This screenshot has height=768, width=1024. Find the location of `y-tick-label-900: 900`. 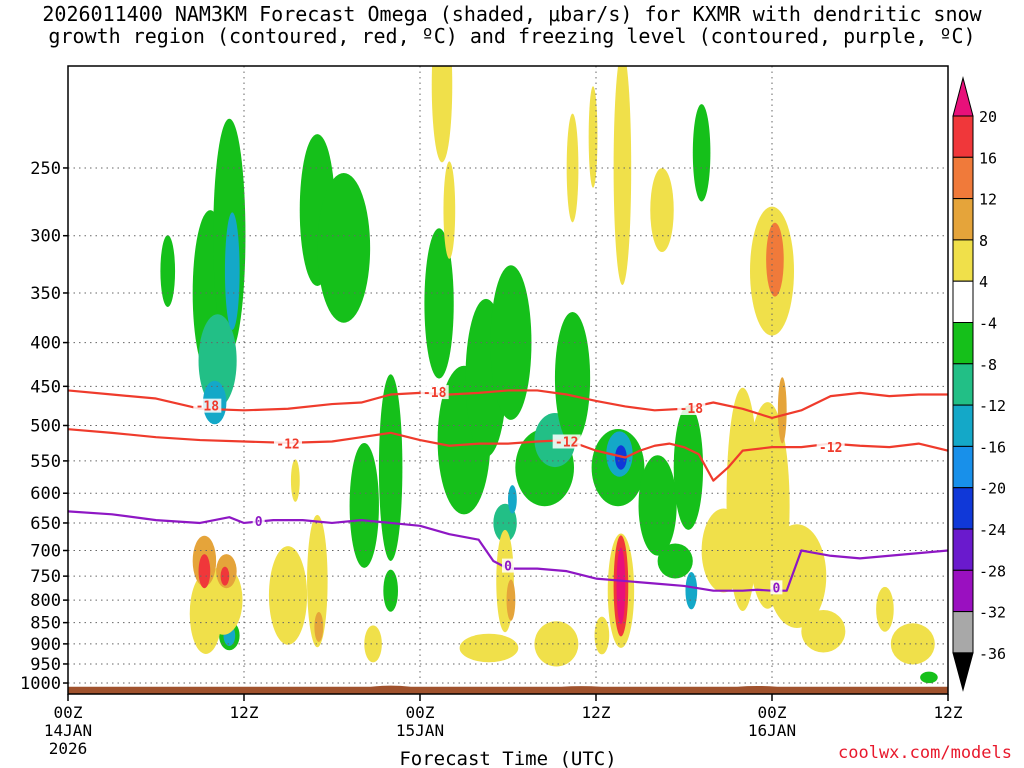

y-tick-label-900: 900 is located at coordinates (45, 645).